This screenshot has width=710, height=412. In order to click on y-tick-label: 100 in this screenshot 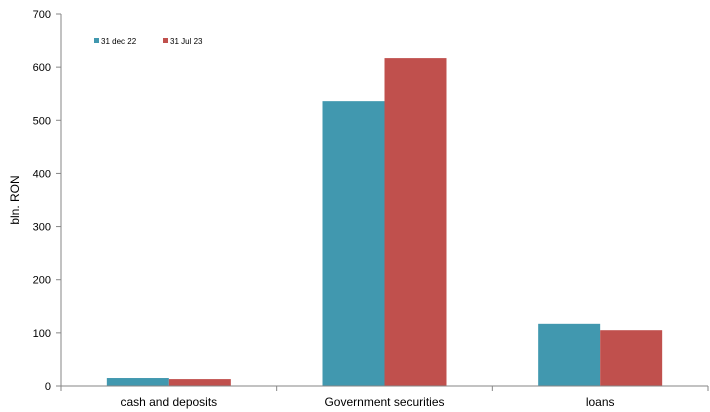, I will do `click(42, 334)`.